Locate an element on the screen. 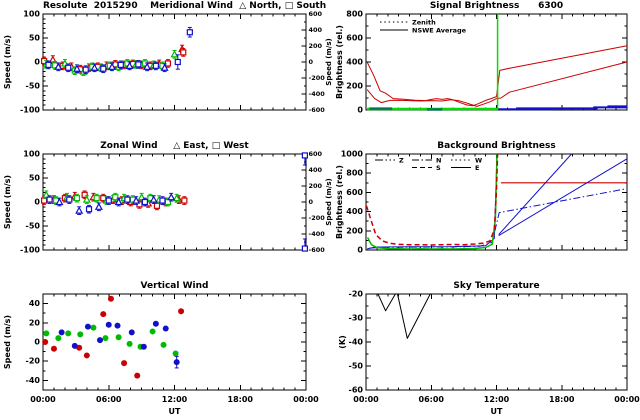 Image resolution: width=640 pixels, height=420 pixels. svg-text: E is located at coordinates (477, 168).